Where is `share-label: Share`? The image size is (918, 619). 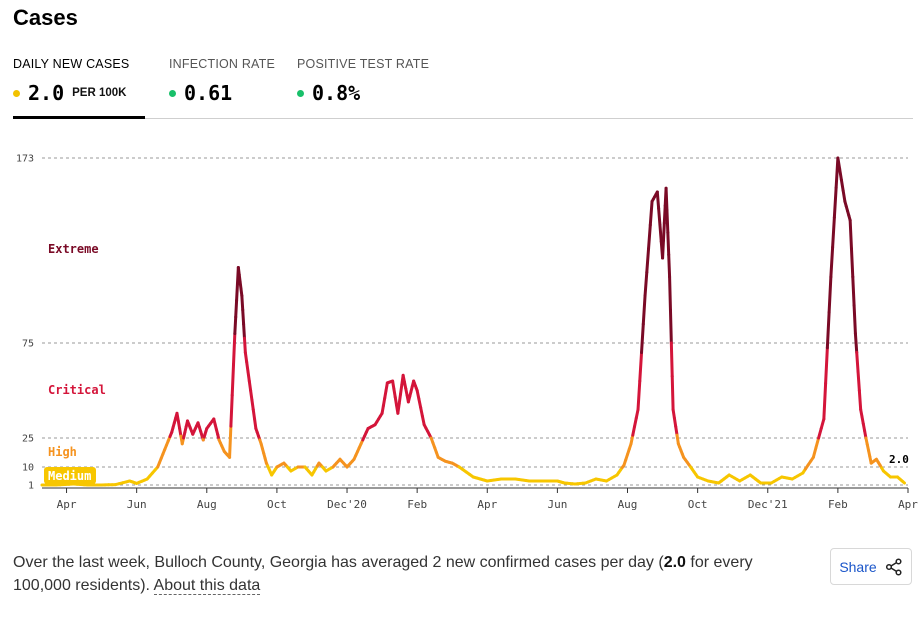 share-label: Share is located at coordinates (858, 566).